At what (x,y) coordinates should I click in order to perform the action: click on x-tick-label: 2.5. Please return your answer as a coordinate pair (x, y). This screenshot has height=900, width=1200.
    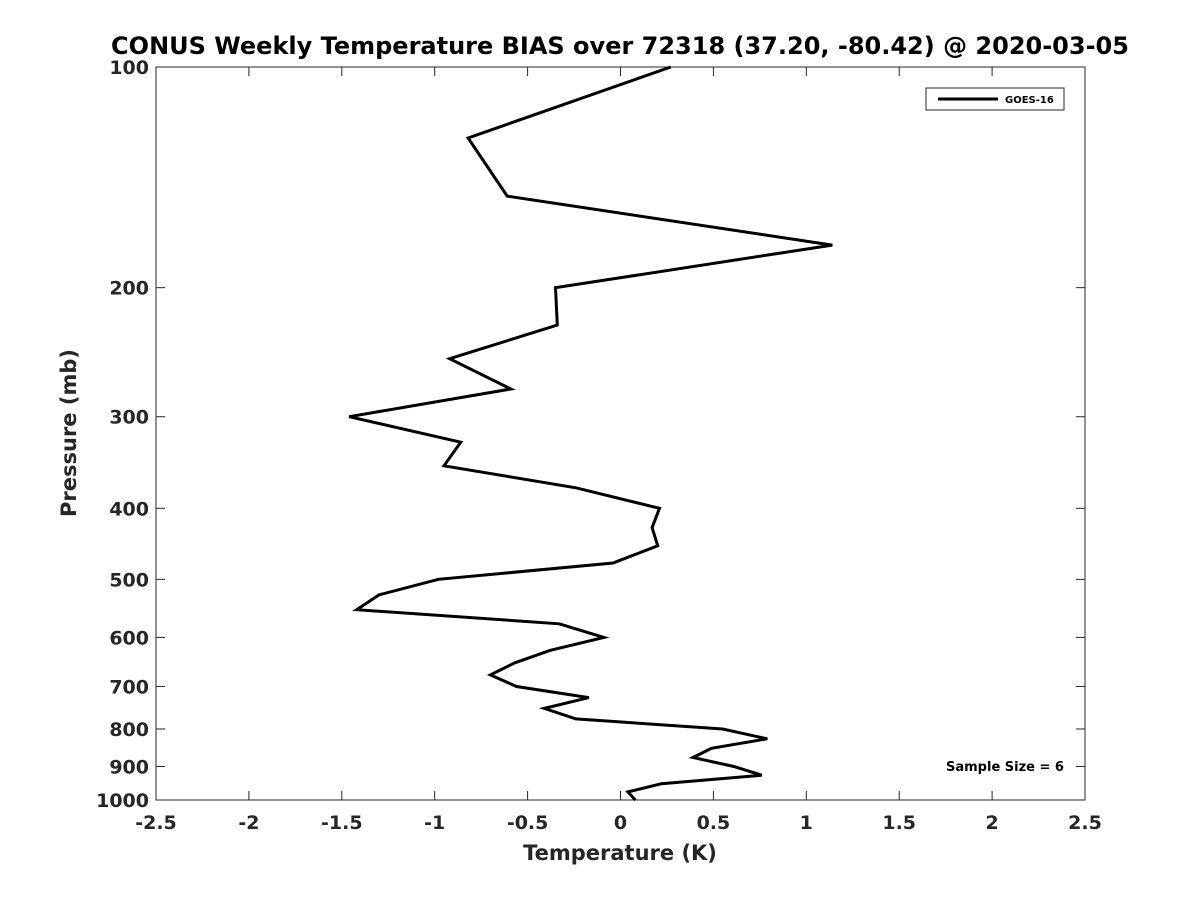
    Looking at the image, I should click on (1085, 823).